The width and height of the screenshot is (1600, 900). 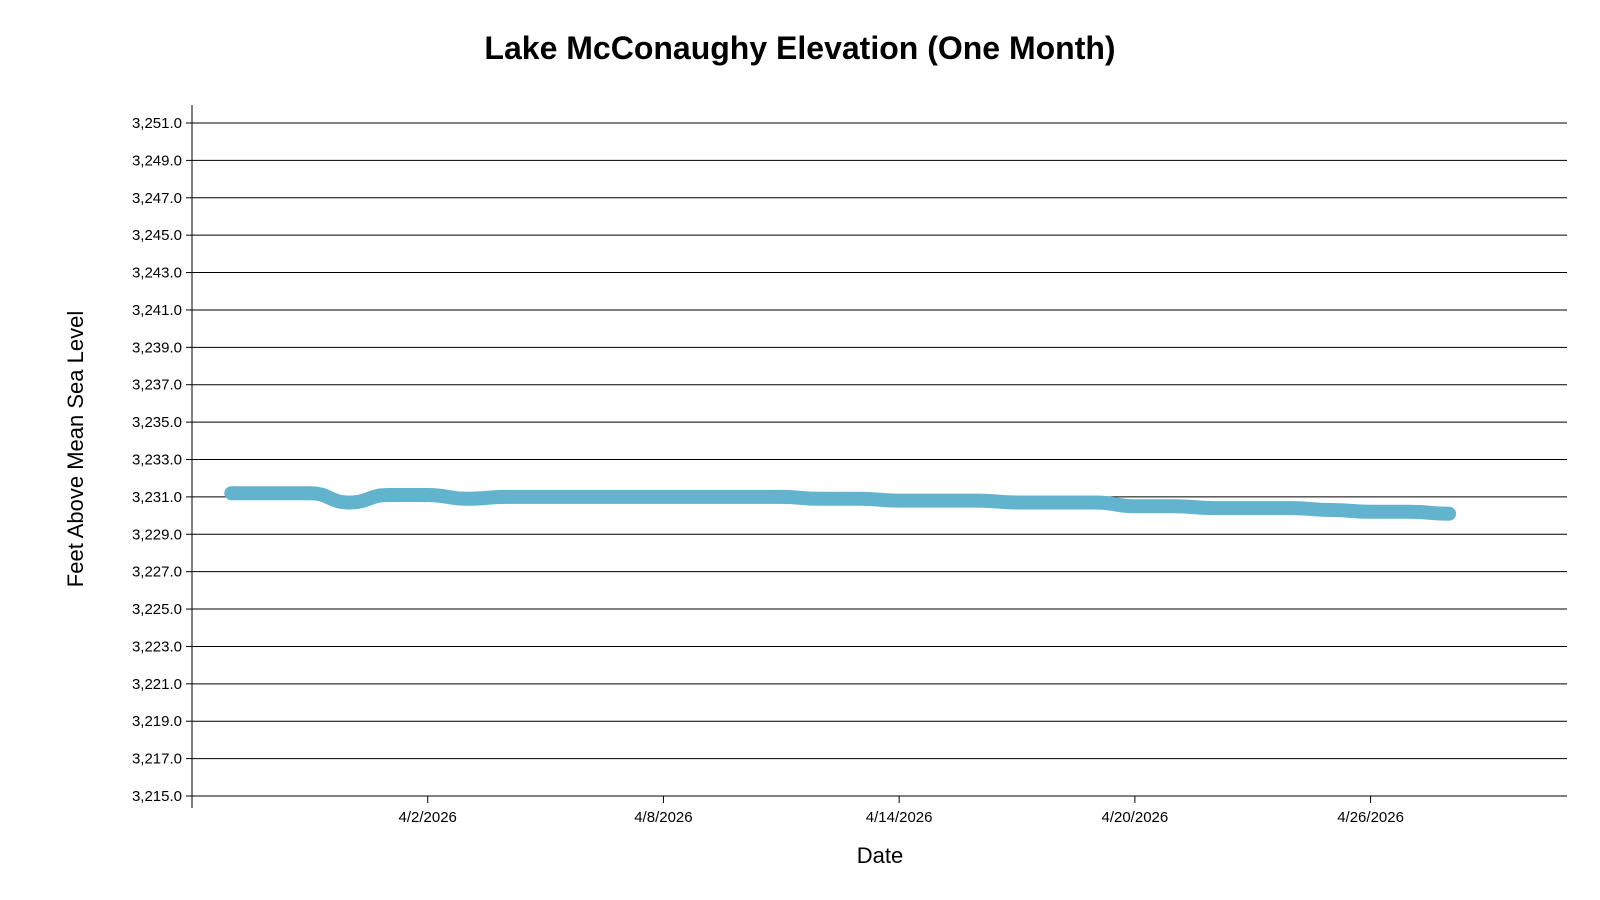 I want to click on x-tick-label: 4/26/2026, so click(x=1370, y=817).